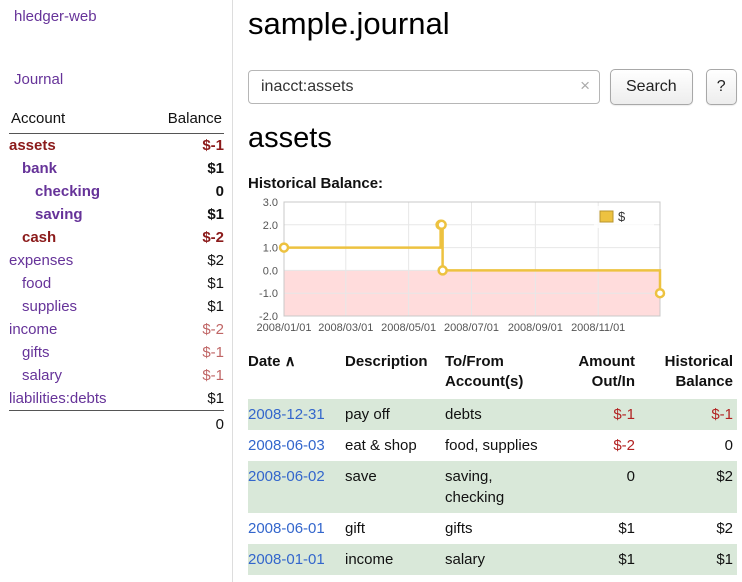 The image size is (742, 582). What do you see at coordinates (39, 237) in the screenshot?
I see `account-link: cash` at bounding box center [39, 237].